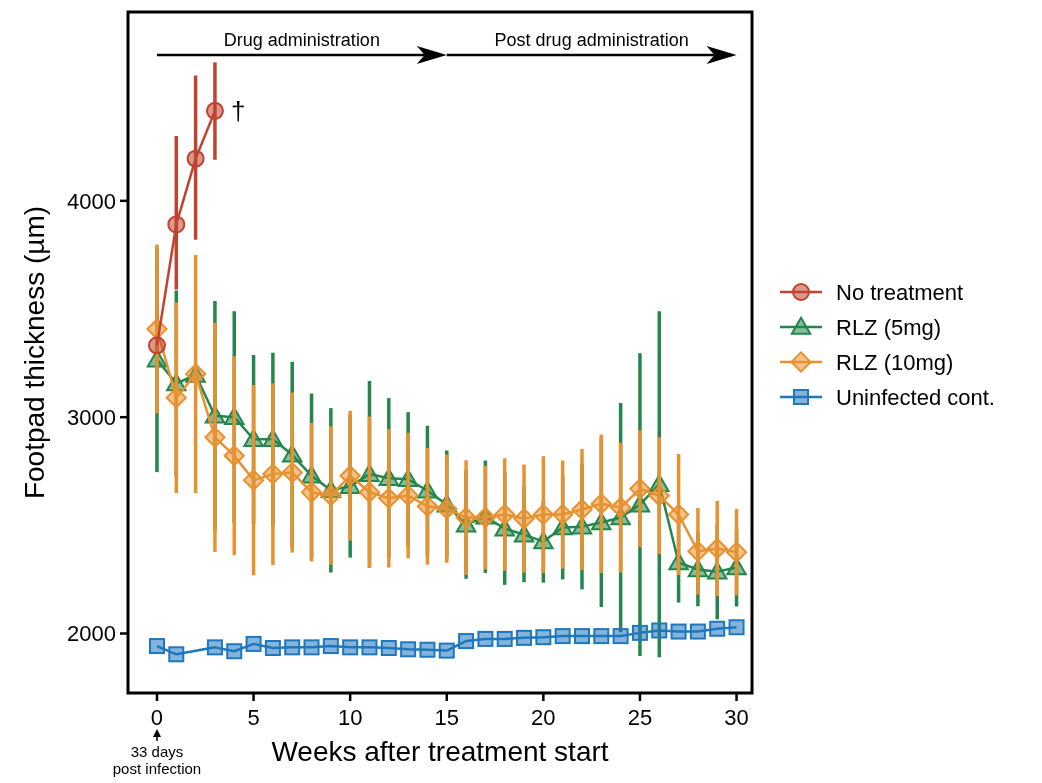 This screenshot has width=1042, height=783. Describe the element at coordinates (157, 760) in the screenshot. I see `annotation: 33 days post infection` at that location.